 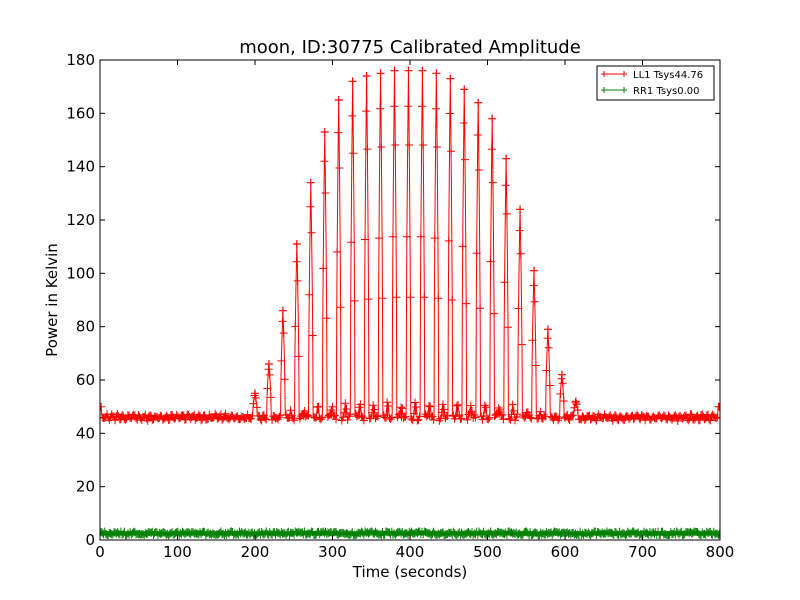 I want to click on x-tick-label: 700, so click(x=642, y=552).